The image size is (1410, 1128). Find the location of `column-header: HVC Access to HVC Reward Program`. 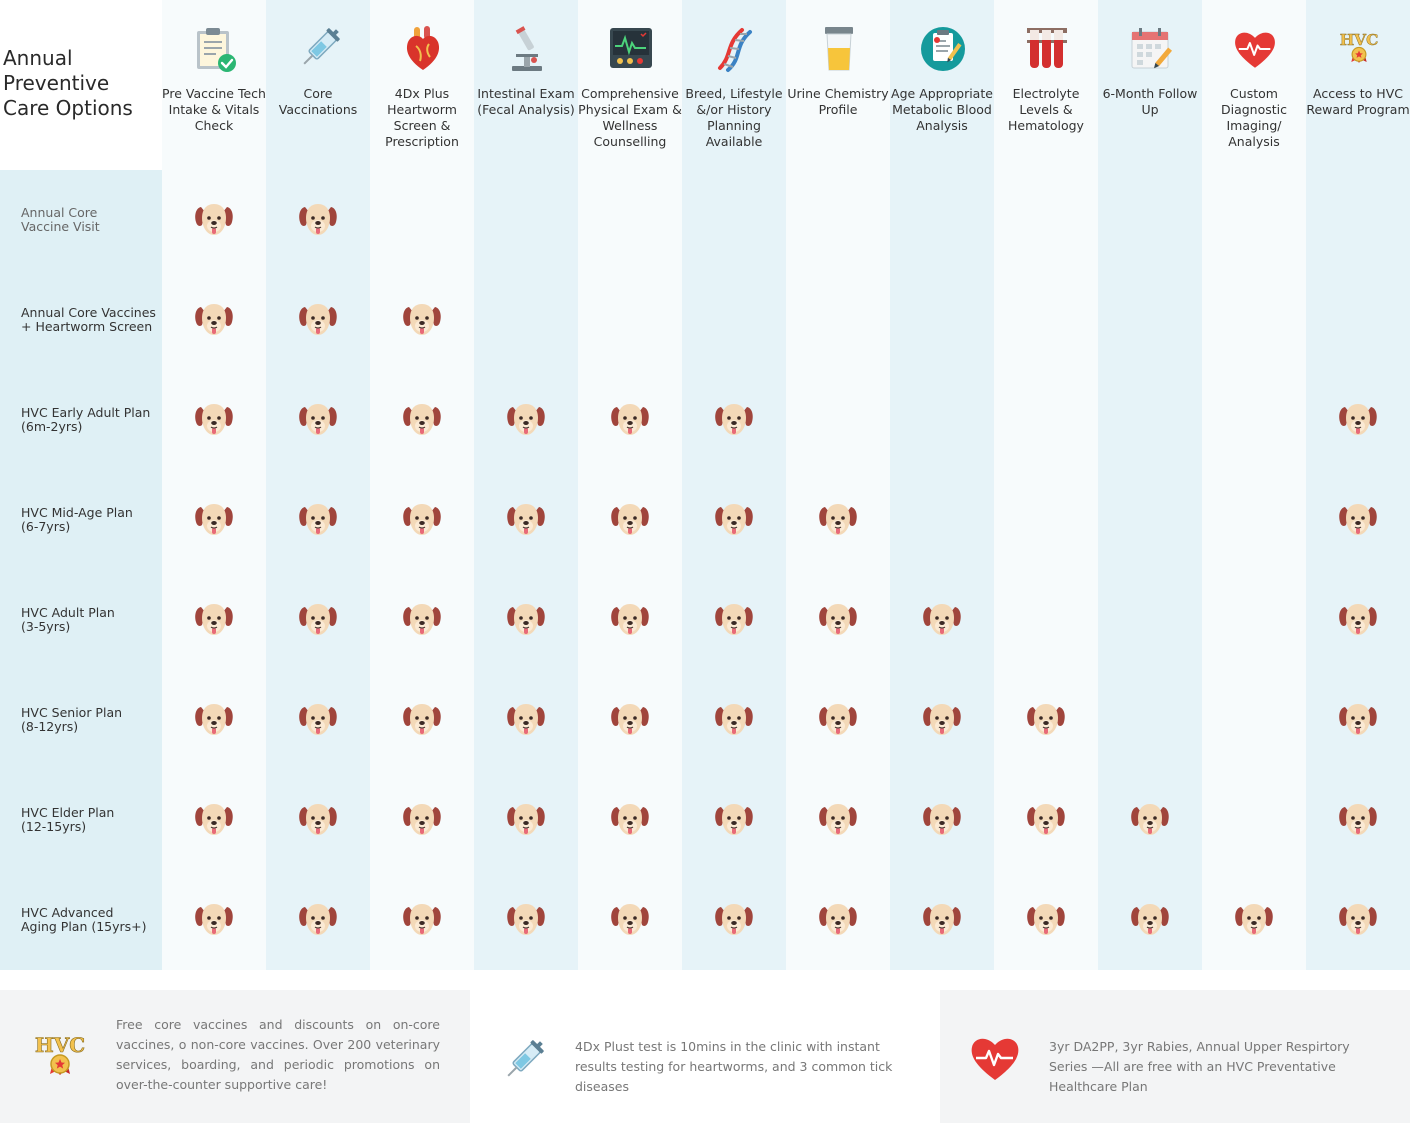

column-header: HVC Access to HVC Reward Program is located at coordinates (1358, 85).